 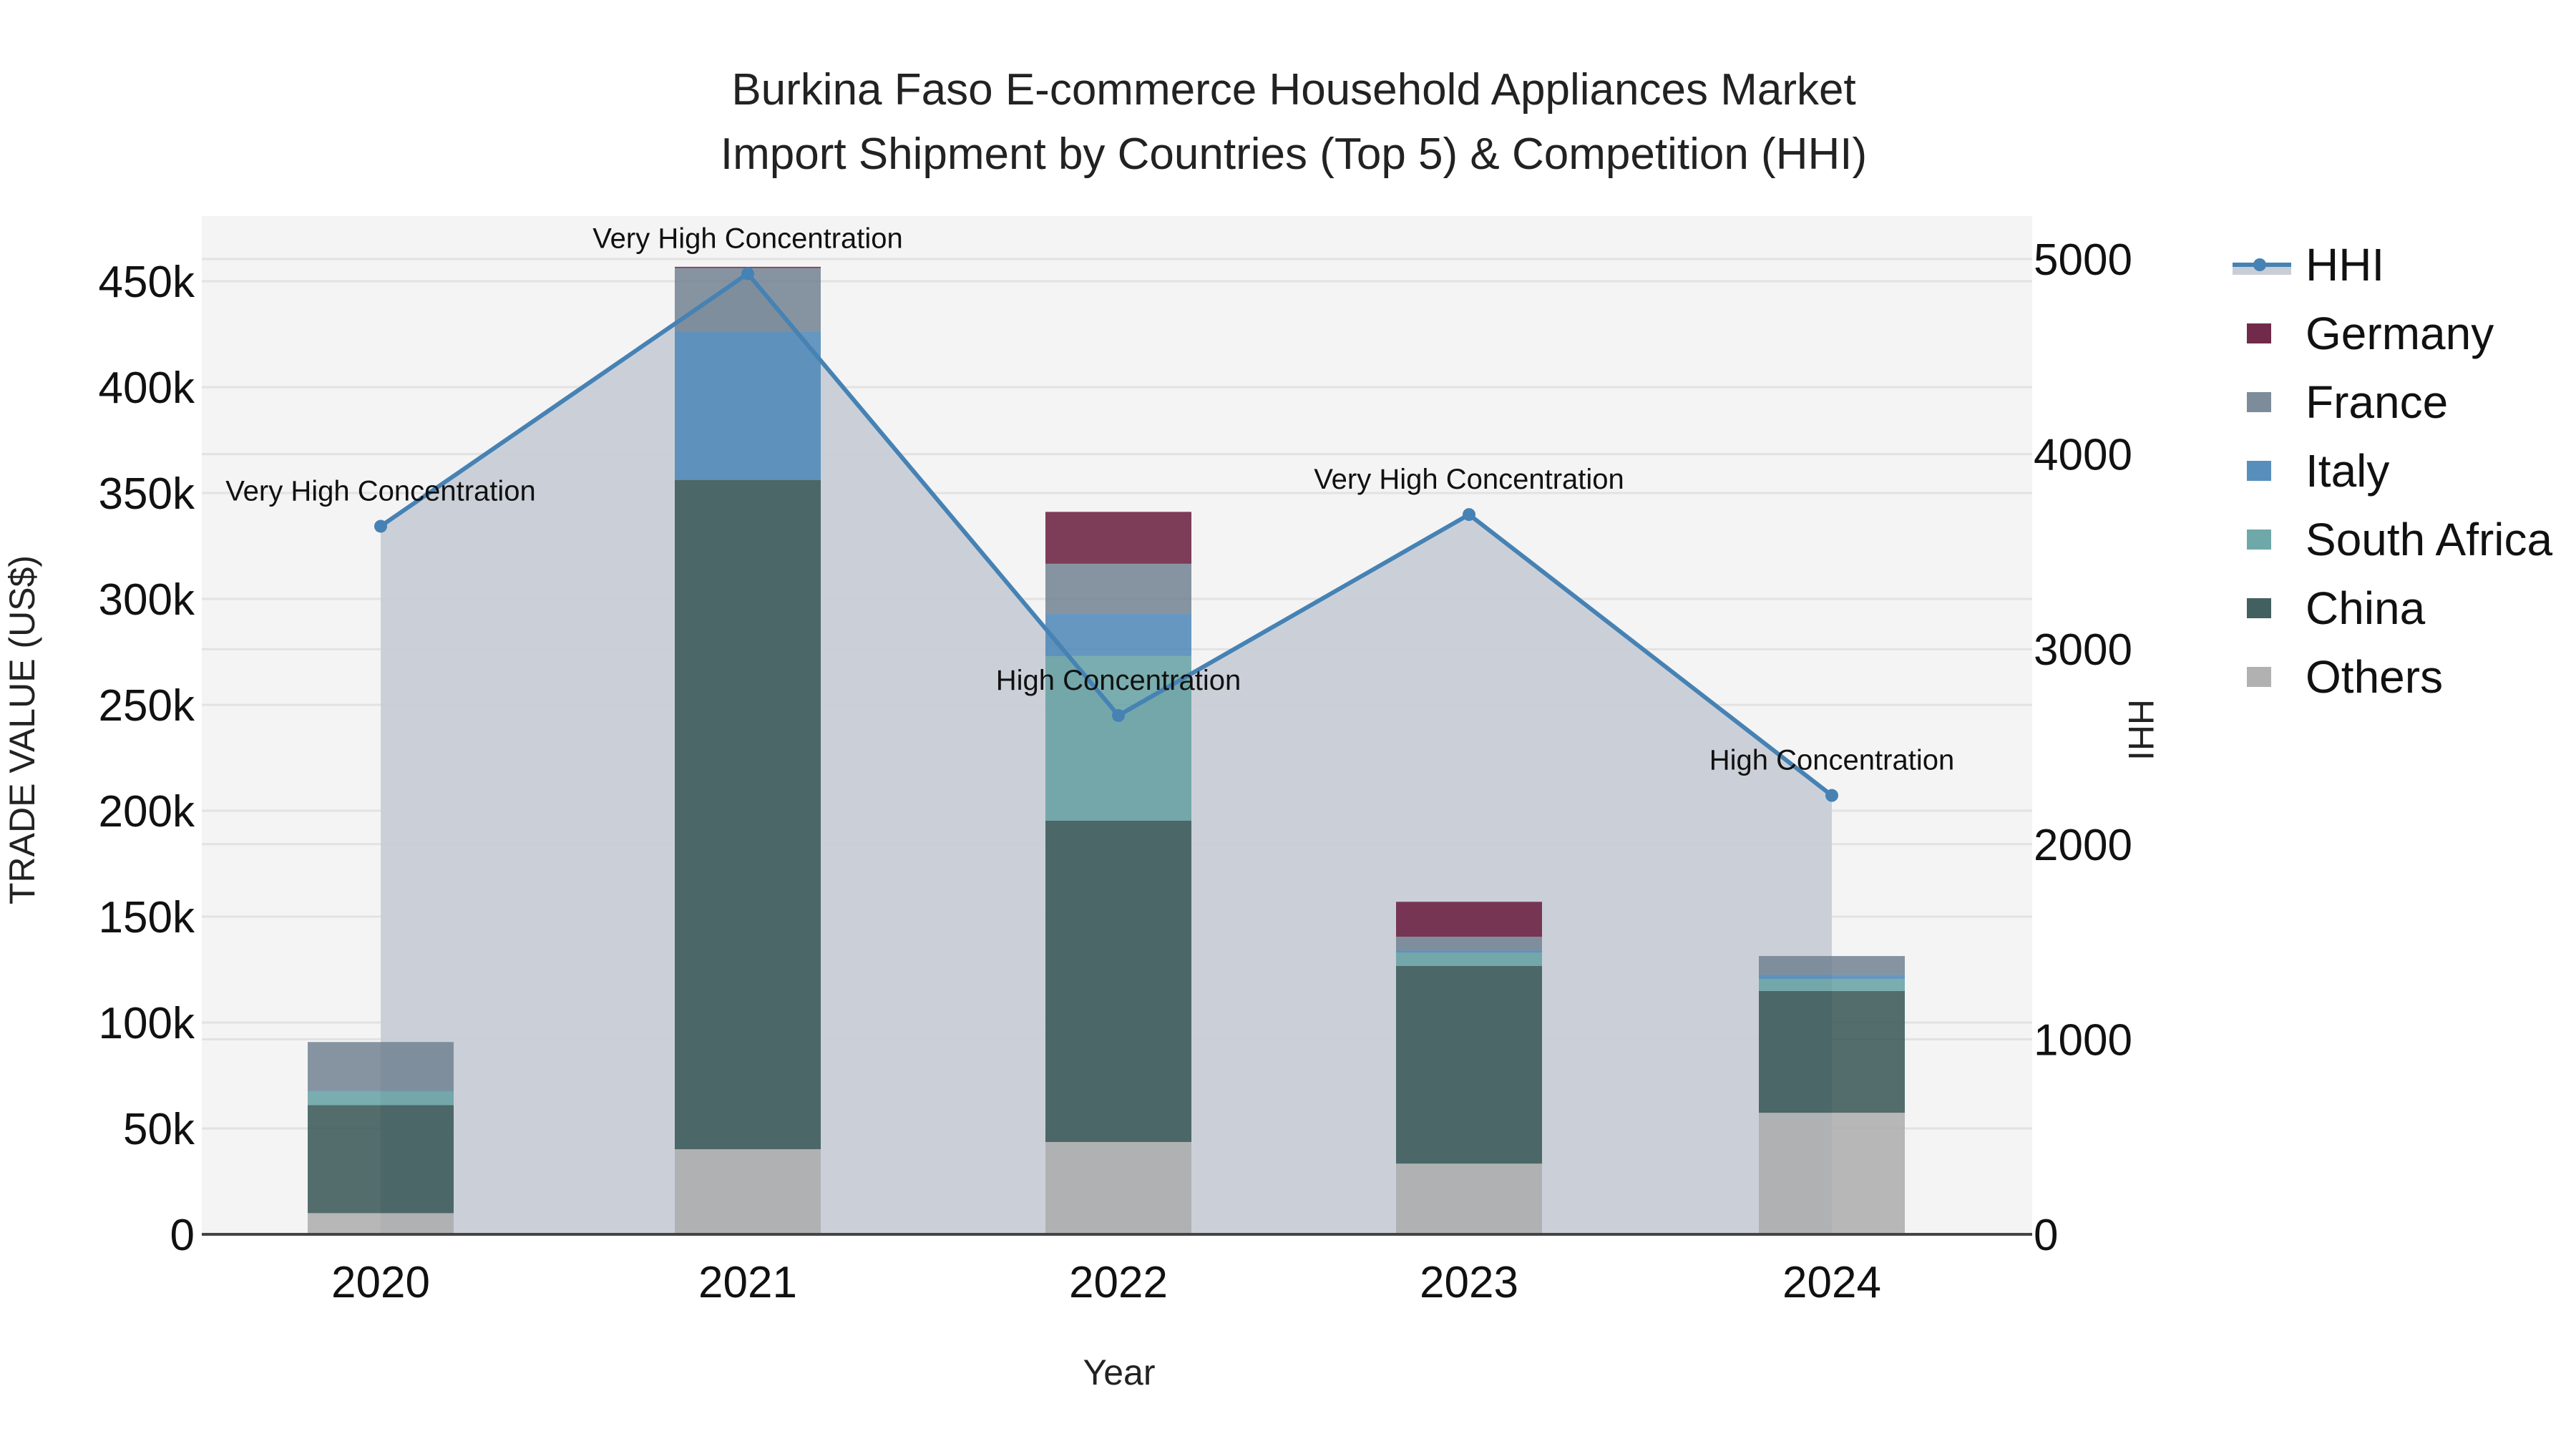 I want to click on y2-tick-label: 4000, so click(x=2083, y=455).